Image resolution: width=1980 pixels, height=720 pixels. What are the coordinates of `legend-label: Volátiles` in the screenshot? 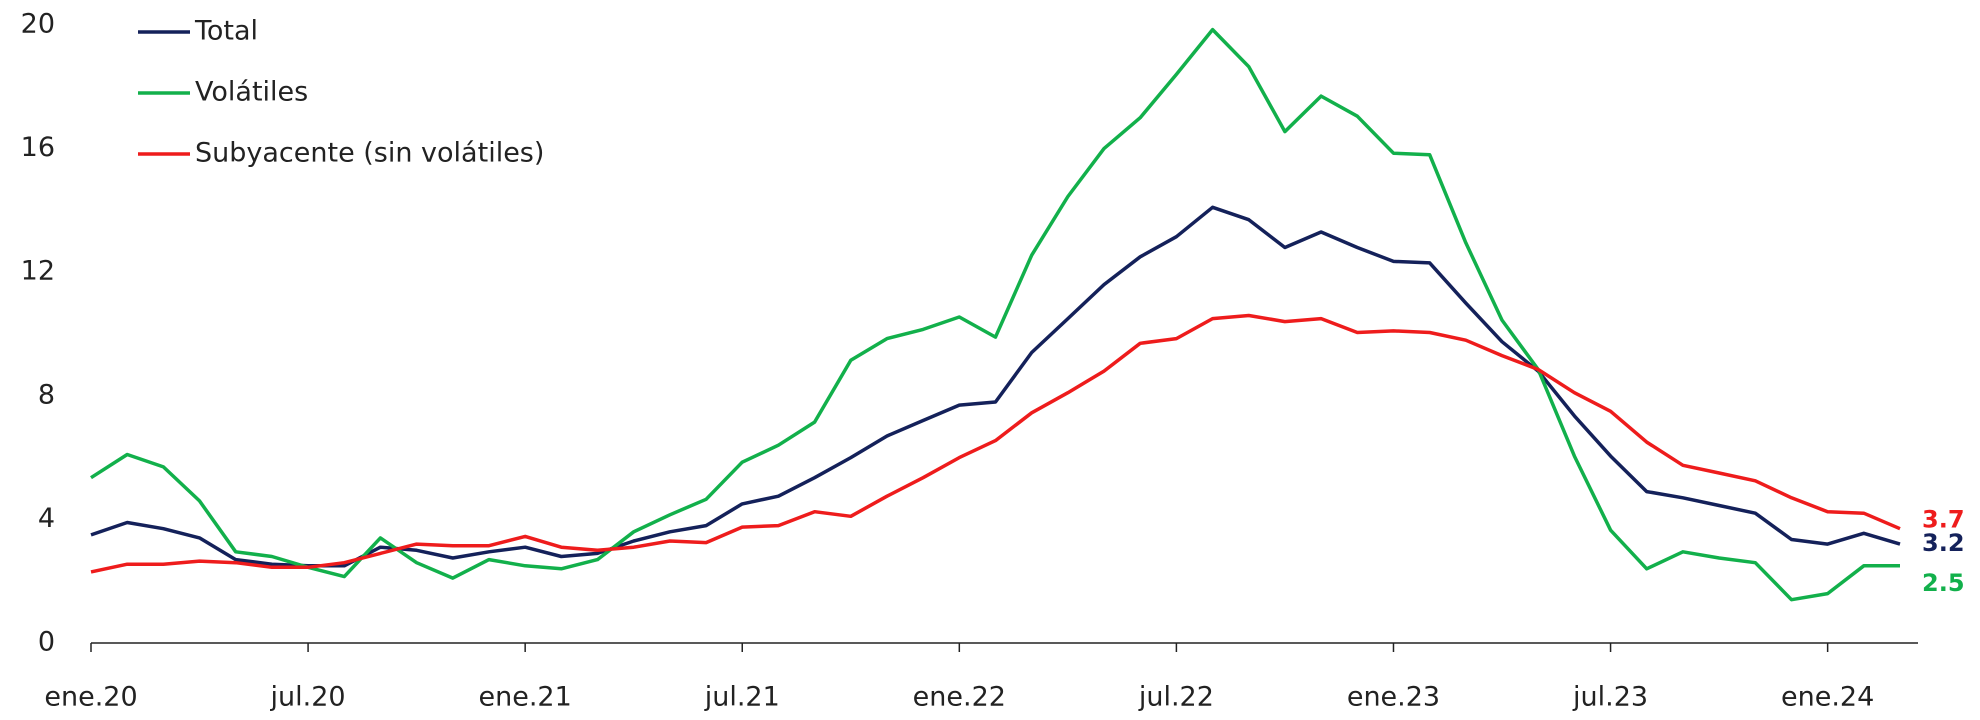 It's located at (251, 92).